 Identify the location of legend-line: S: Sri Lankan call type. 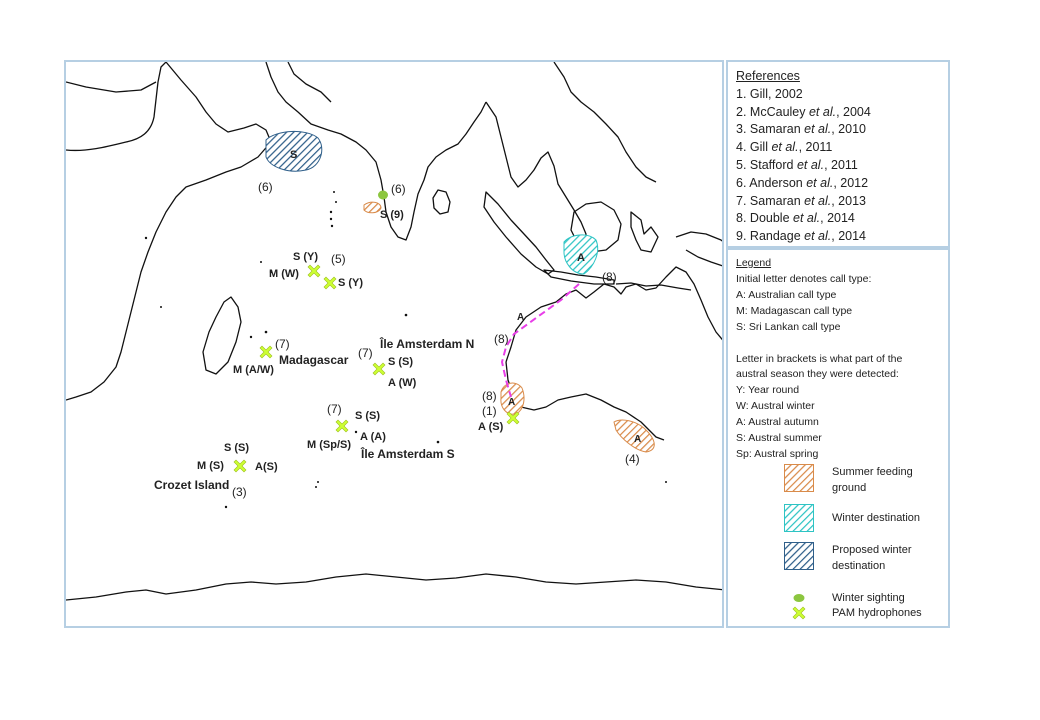
(788, 326).